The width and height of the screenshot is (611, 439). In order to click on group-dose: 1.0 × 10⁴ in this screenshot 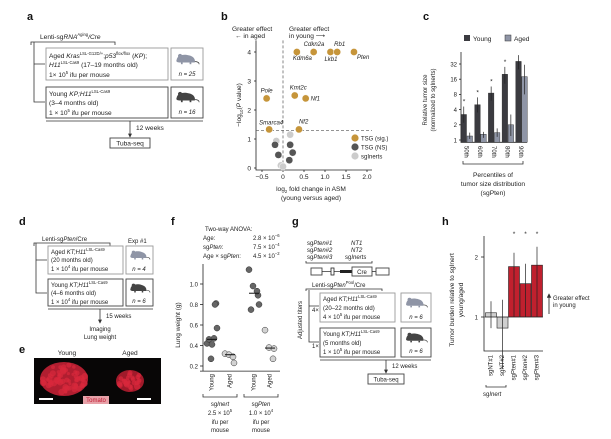, I will do `click(261, 412)`.